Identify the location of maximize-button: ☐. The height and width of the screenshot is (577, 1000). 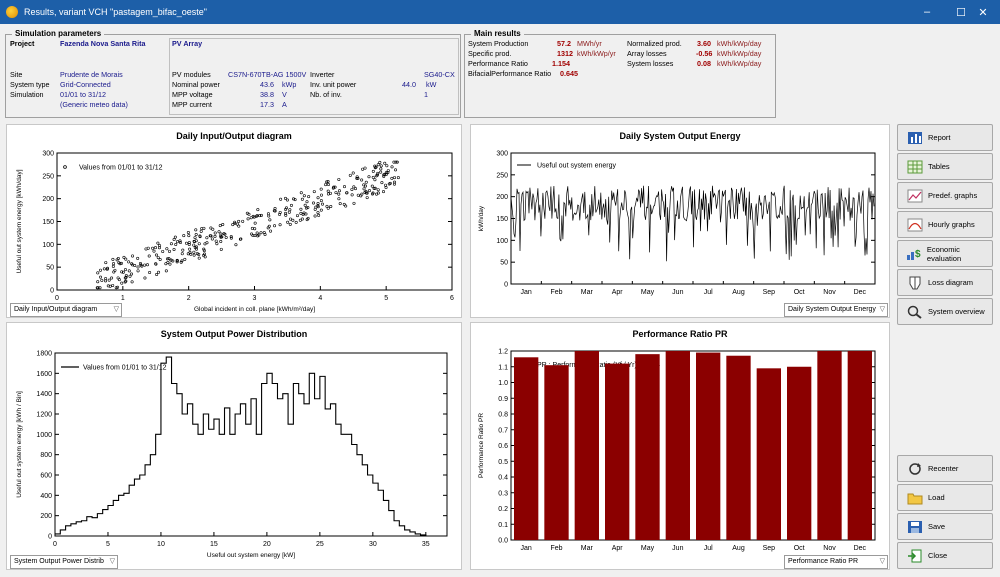
(961, 12).